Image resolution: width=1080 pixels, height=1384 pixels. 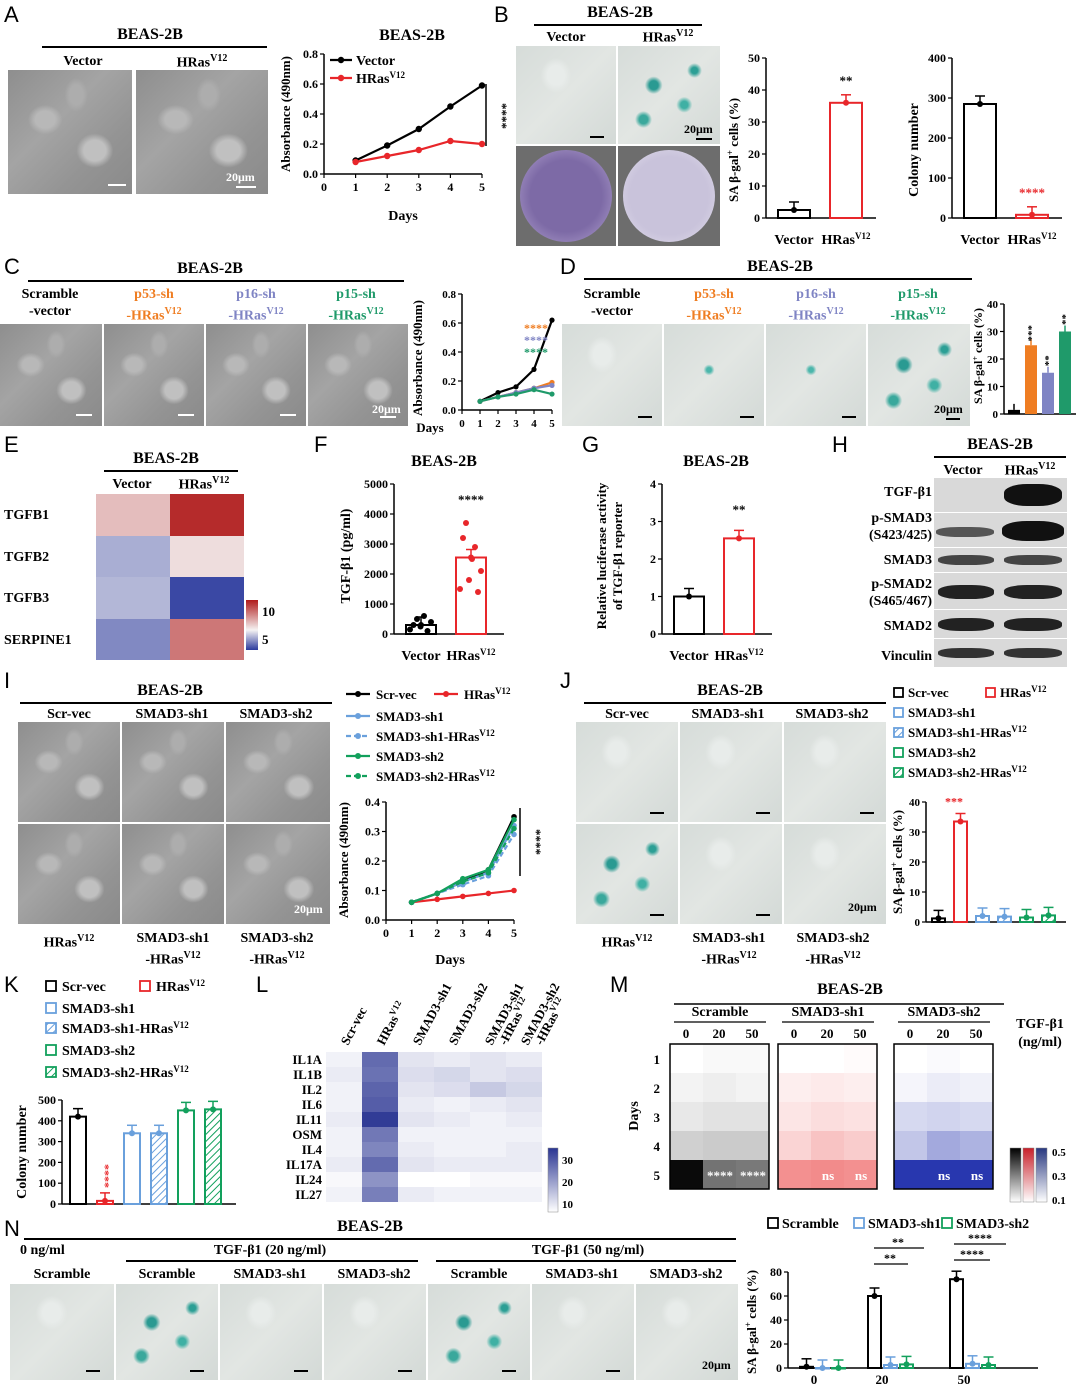 I want to click on panel-j-title: BEAS-2B, so click(x=730, y=690).